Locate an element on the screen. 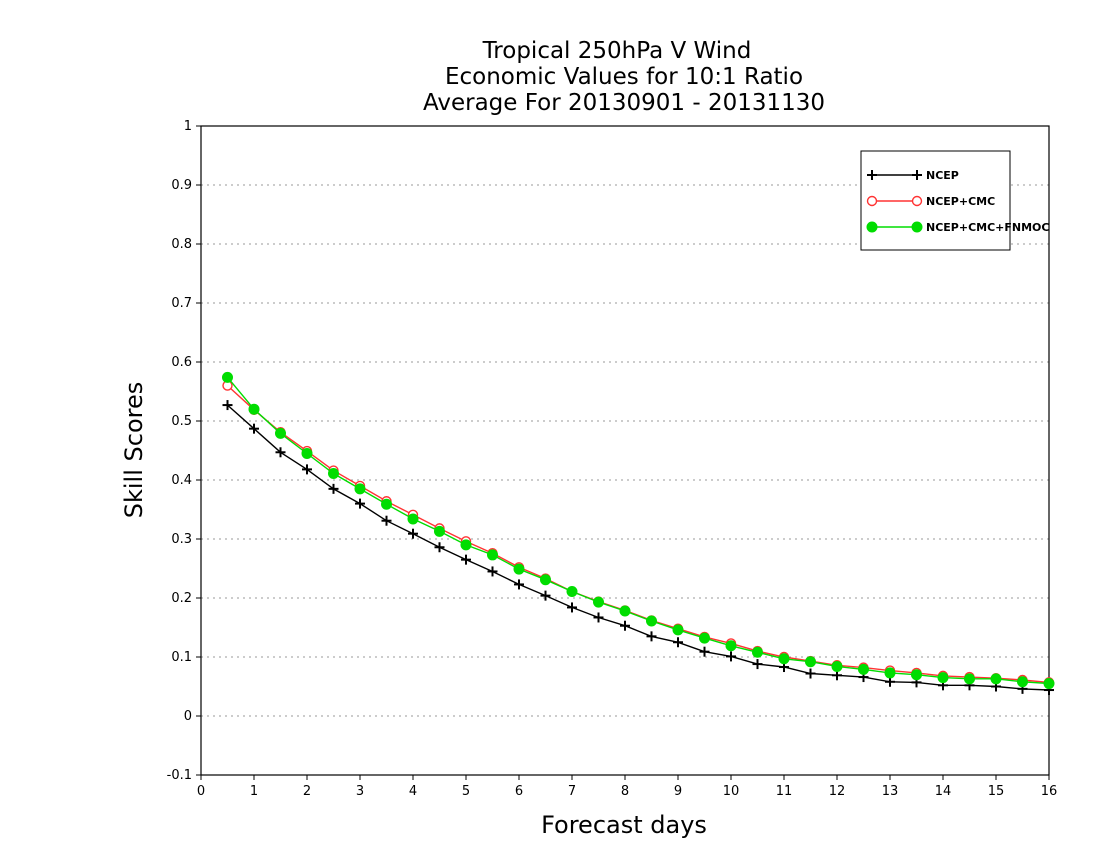  y-axis-title: Skill Scores is located at coordinates (134, 450).